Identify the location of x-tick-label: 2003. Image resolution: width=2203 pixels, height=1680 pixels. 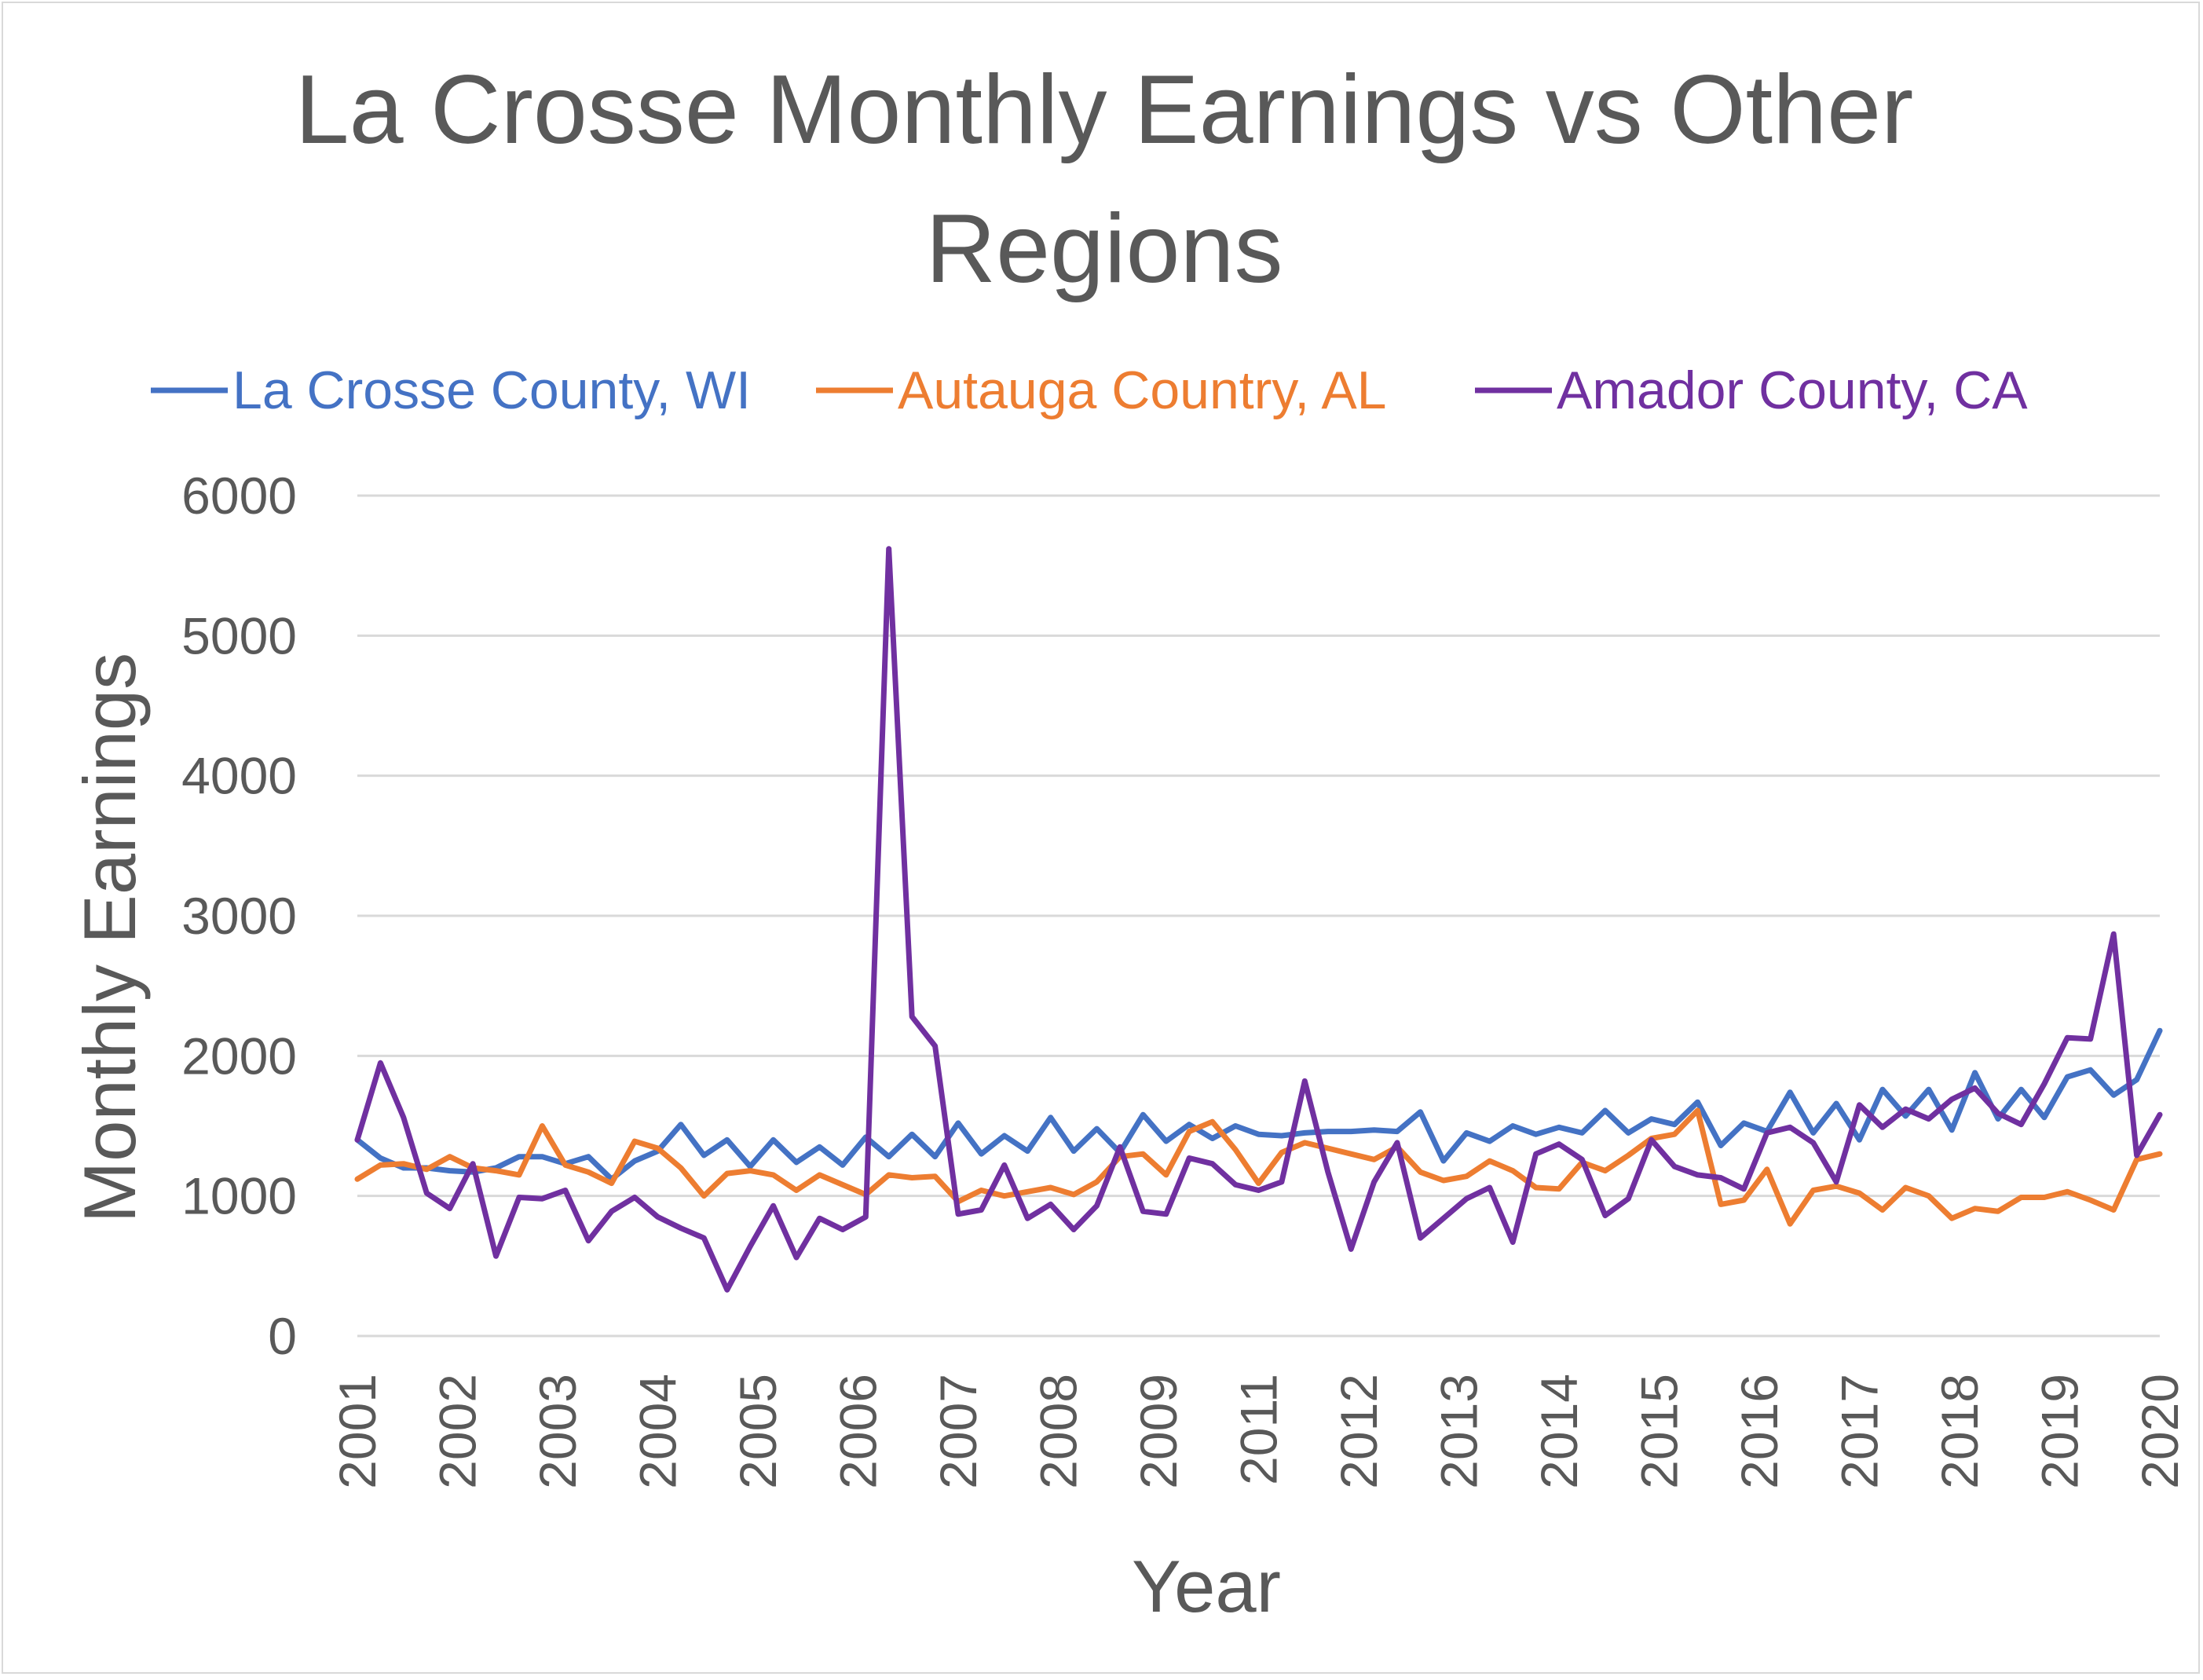
(558, 1431).